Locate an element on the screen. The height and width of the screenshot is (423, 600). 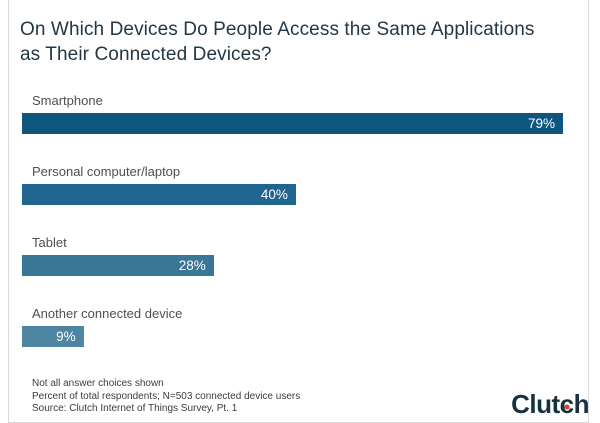
chart-title-line-2: as Their Connected Devices? is located at coordinates (146, 54).